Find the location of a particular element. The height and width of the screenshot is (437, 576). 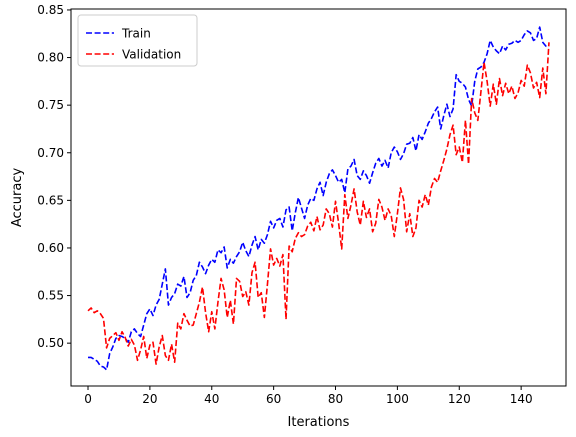

x-tick-label: 60 is located at coordinates (273, 399).